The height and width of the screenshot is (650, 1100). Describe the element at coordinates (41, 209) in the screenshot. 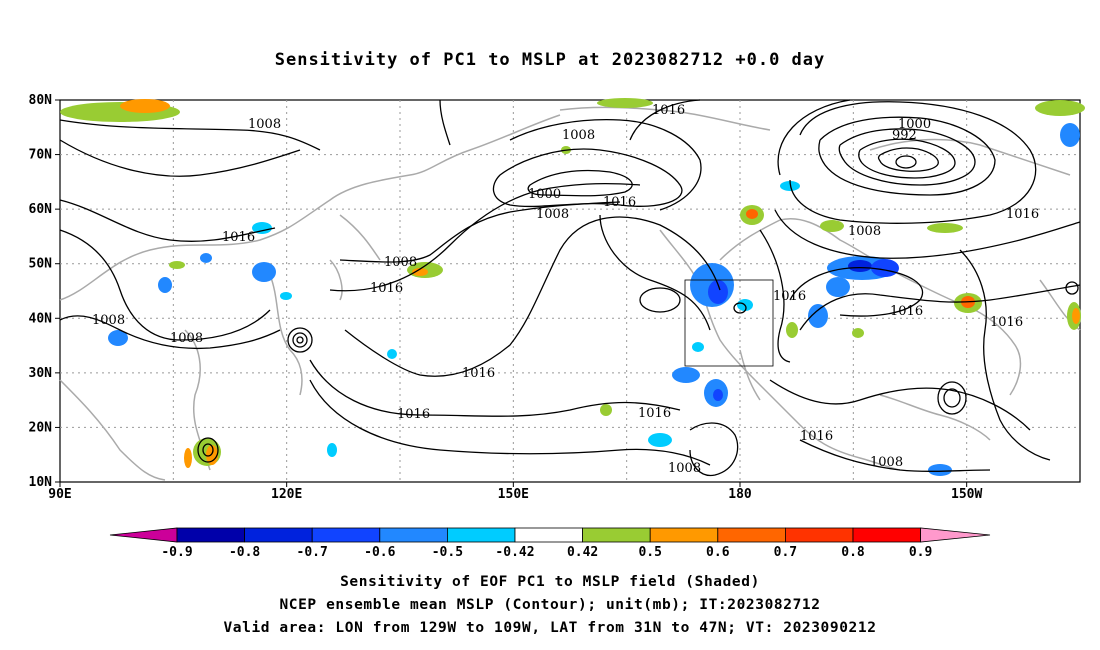

I see `lat-label: 60N` at that location.